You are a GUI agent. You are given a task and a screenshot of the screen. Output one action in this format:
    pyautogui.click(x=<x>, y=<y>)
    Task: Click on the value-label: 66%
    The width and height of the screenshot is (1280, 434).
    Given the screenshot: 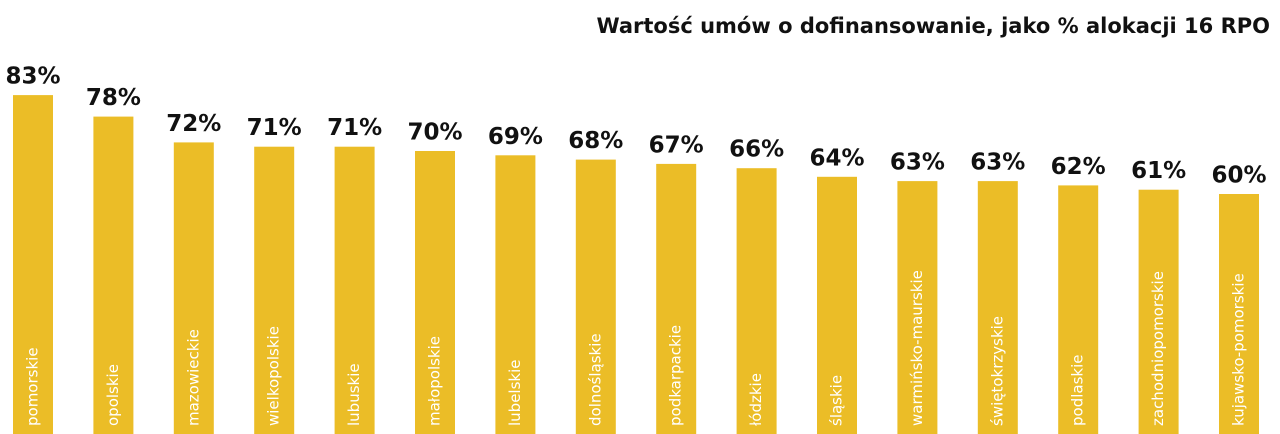 What is the action you would take?
    pyautogui.click(x=756, y=150)
    